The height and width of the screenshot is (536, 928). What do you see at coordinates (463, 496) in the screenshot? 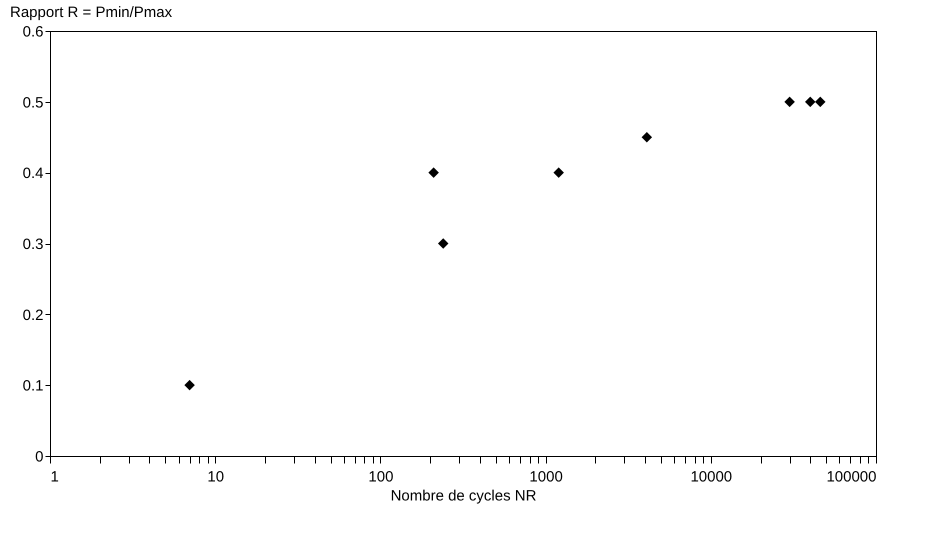
I see `x-axis-title: Nombre de cycles NR` at bounding box center [463, 496].